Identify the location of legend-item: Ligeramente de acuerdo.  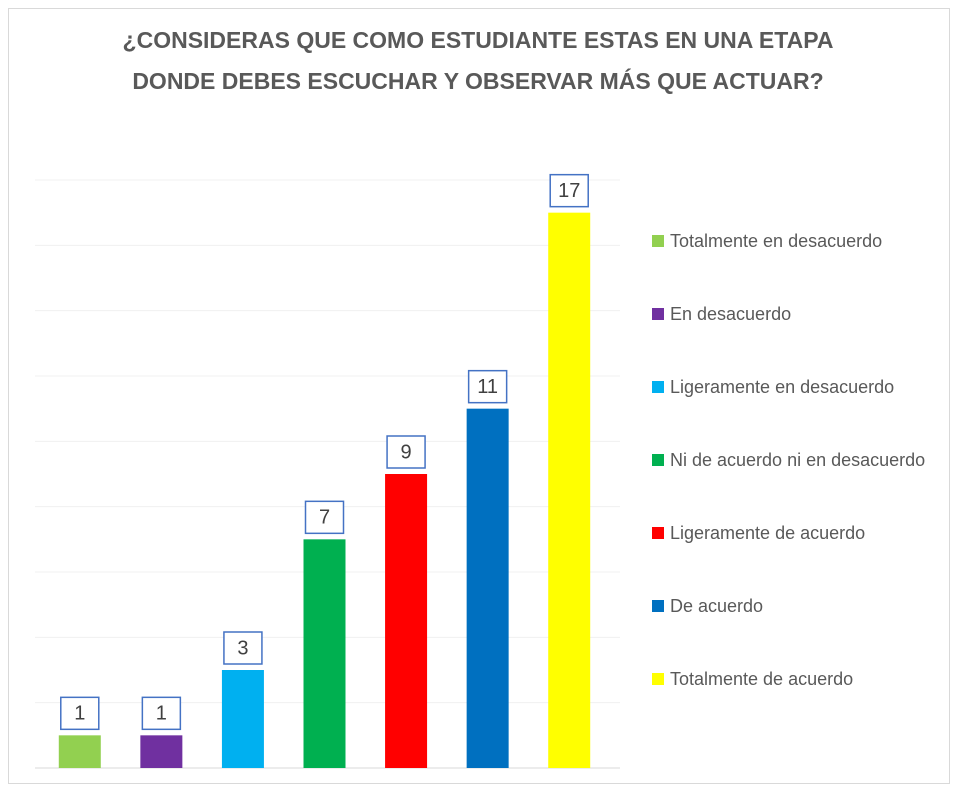
(792, 533).